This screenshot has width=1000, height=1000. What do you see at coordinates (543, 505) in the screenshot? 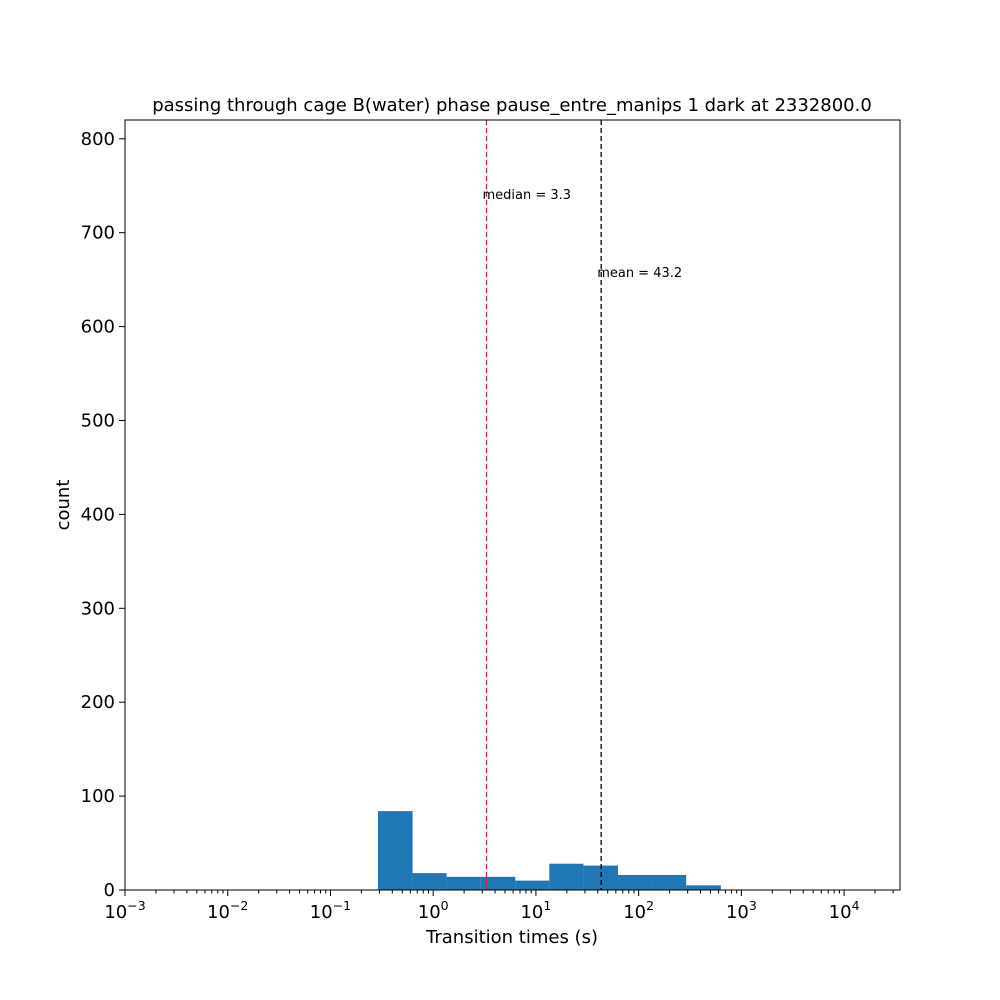
I see `reference-lines` at bounding box center [543, 505].